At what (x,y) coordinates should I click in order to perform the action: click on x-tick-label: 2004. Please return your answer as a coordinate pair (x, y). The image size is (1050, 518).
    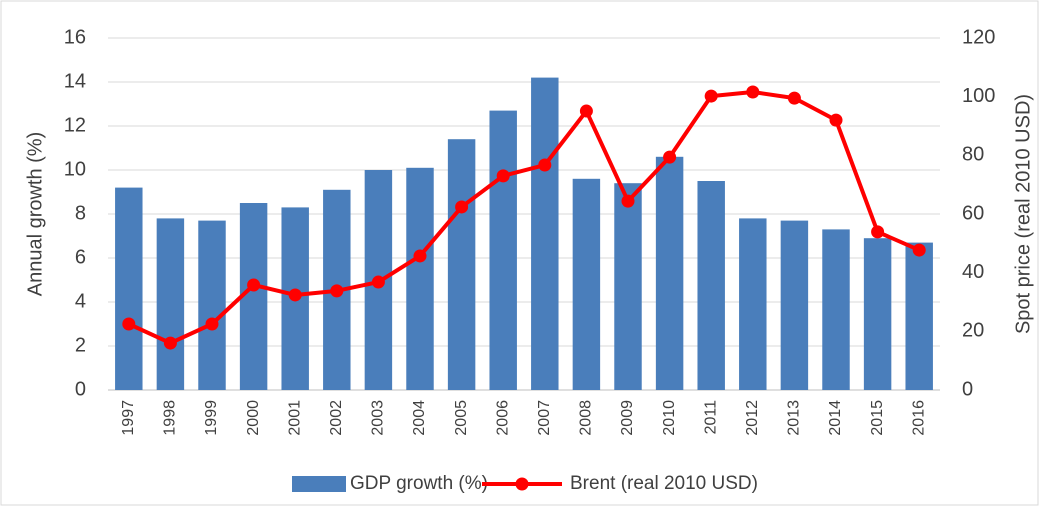
    Looking at the image, I should click on (419, 418).